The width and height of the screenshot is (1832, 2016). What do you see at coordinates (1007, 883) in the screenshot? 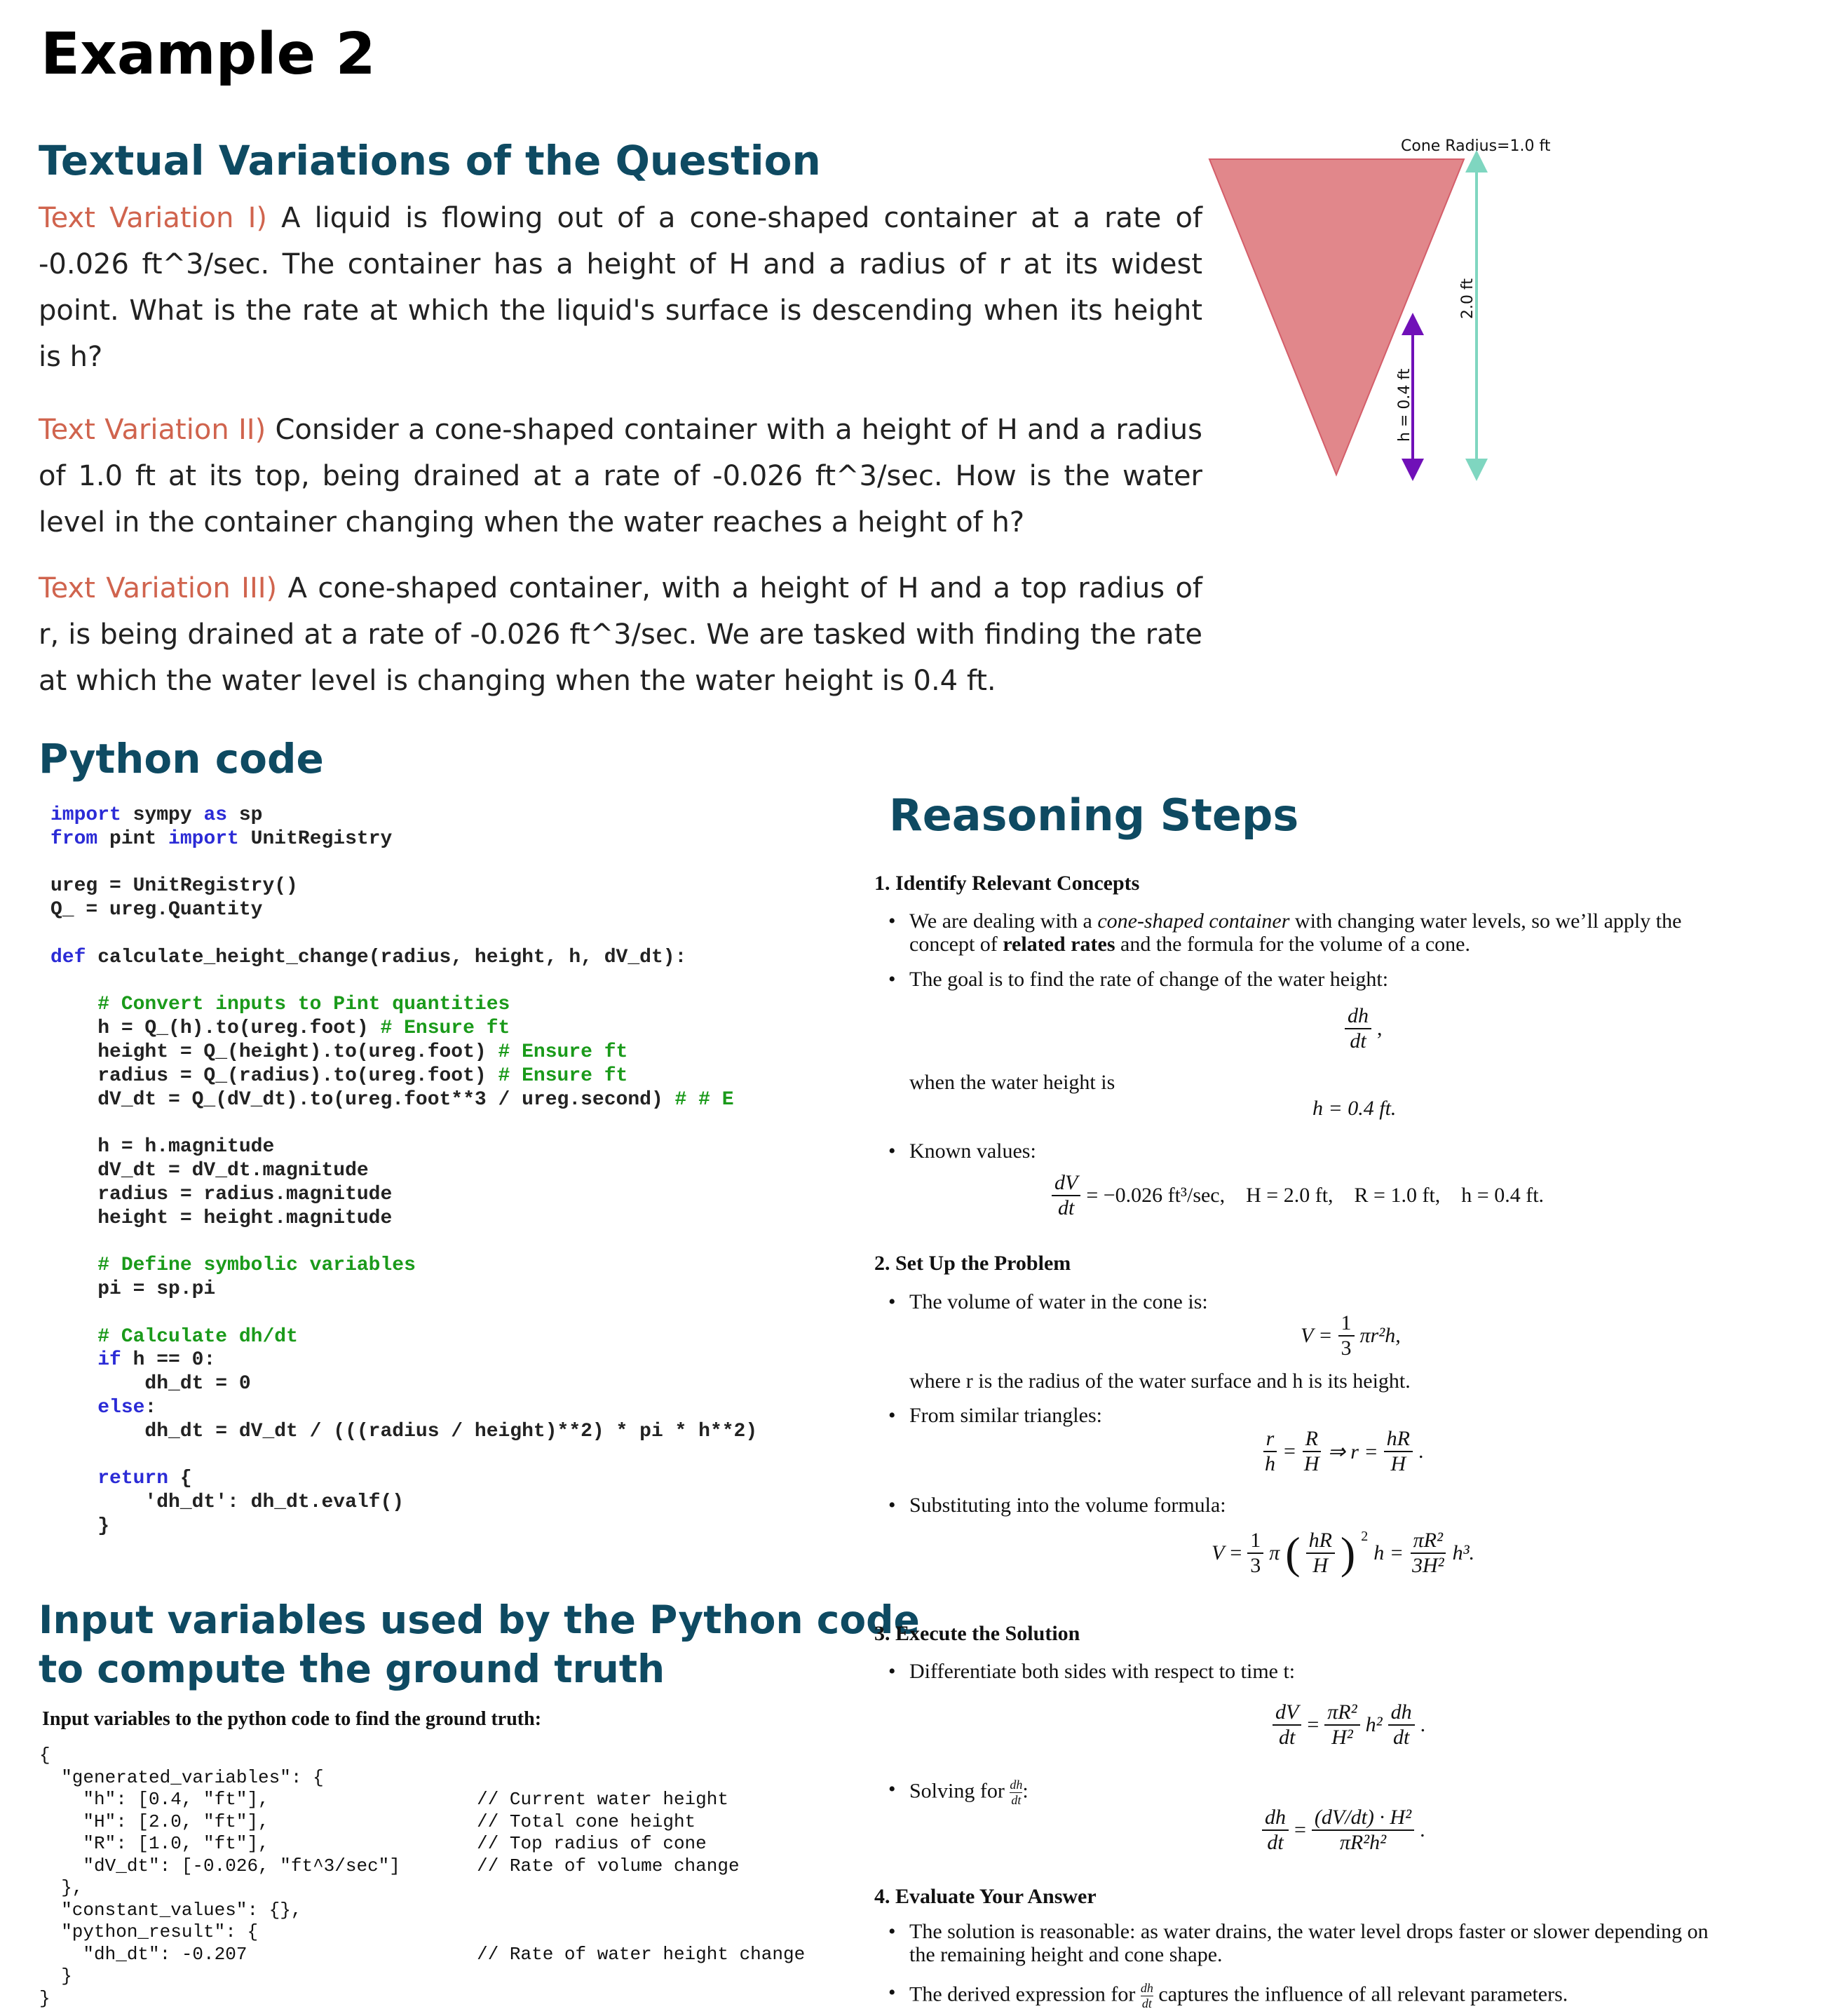
I see `step-1-title: 1. Identify Relevant Concepts` at bounding box center [1007, 883].